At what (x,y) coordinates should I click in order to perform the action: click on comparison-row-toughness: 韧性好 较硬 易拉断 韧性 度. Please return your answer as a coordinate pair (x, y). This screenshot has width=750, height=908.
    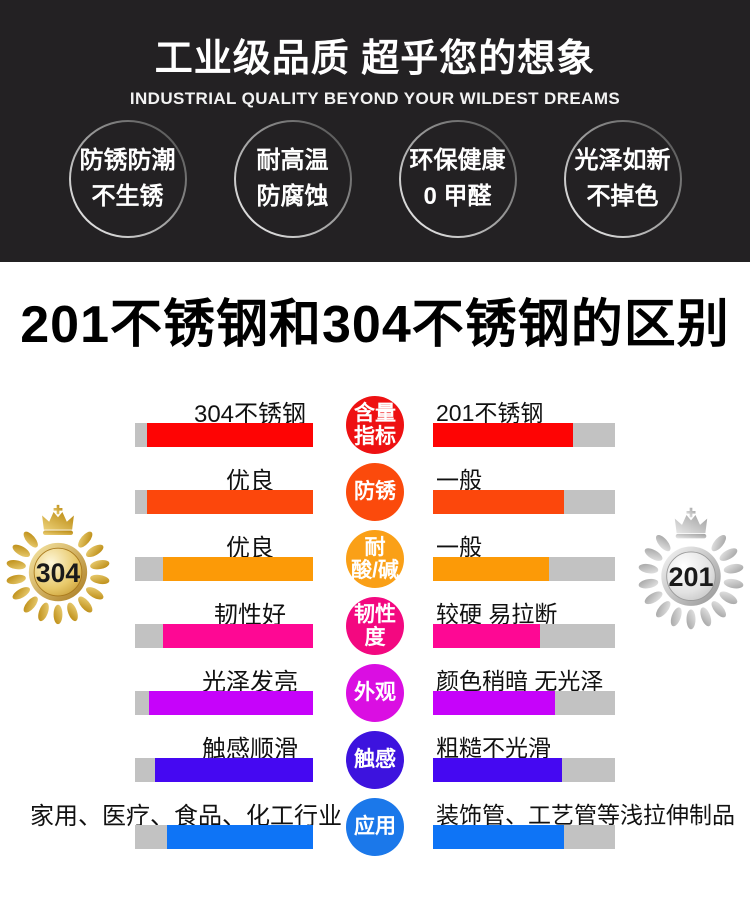
    Looking at the image, I should click on (375, 627).